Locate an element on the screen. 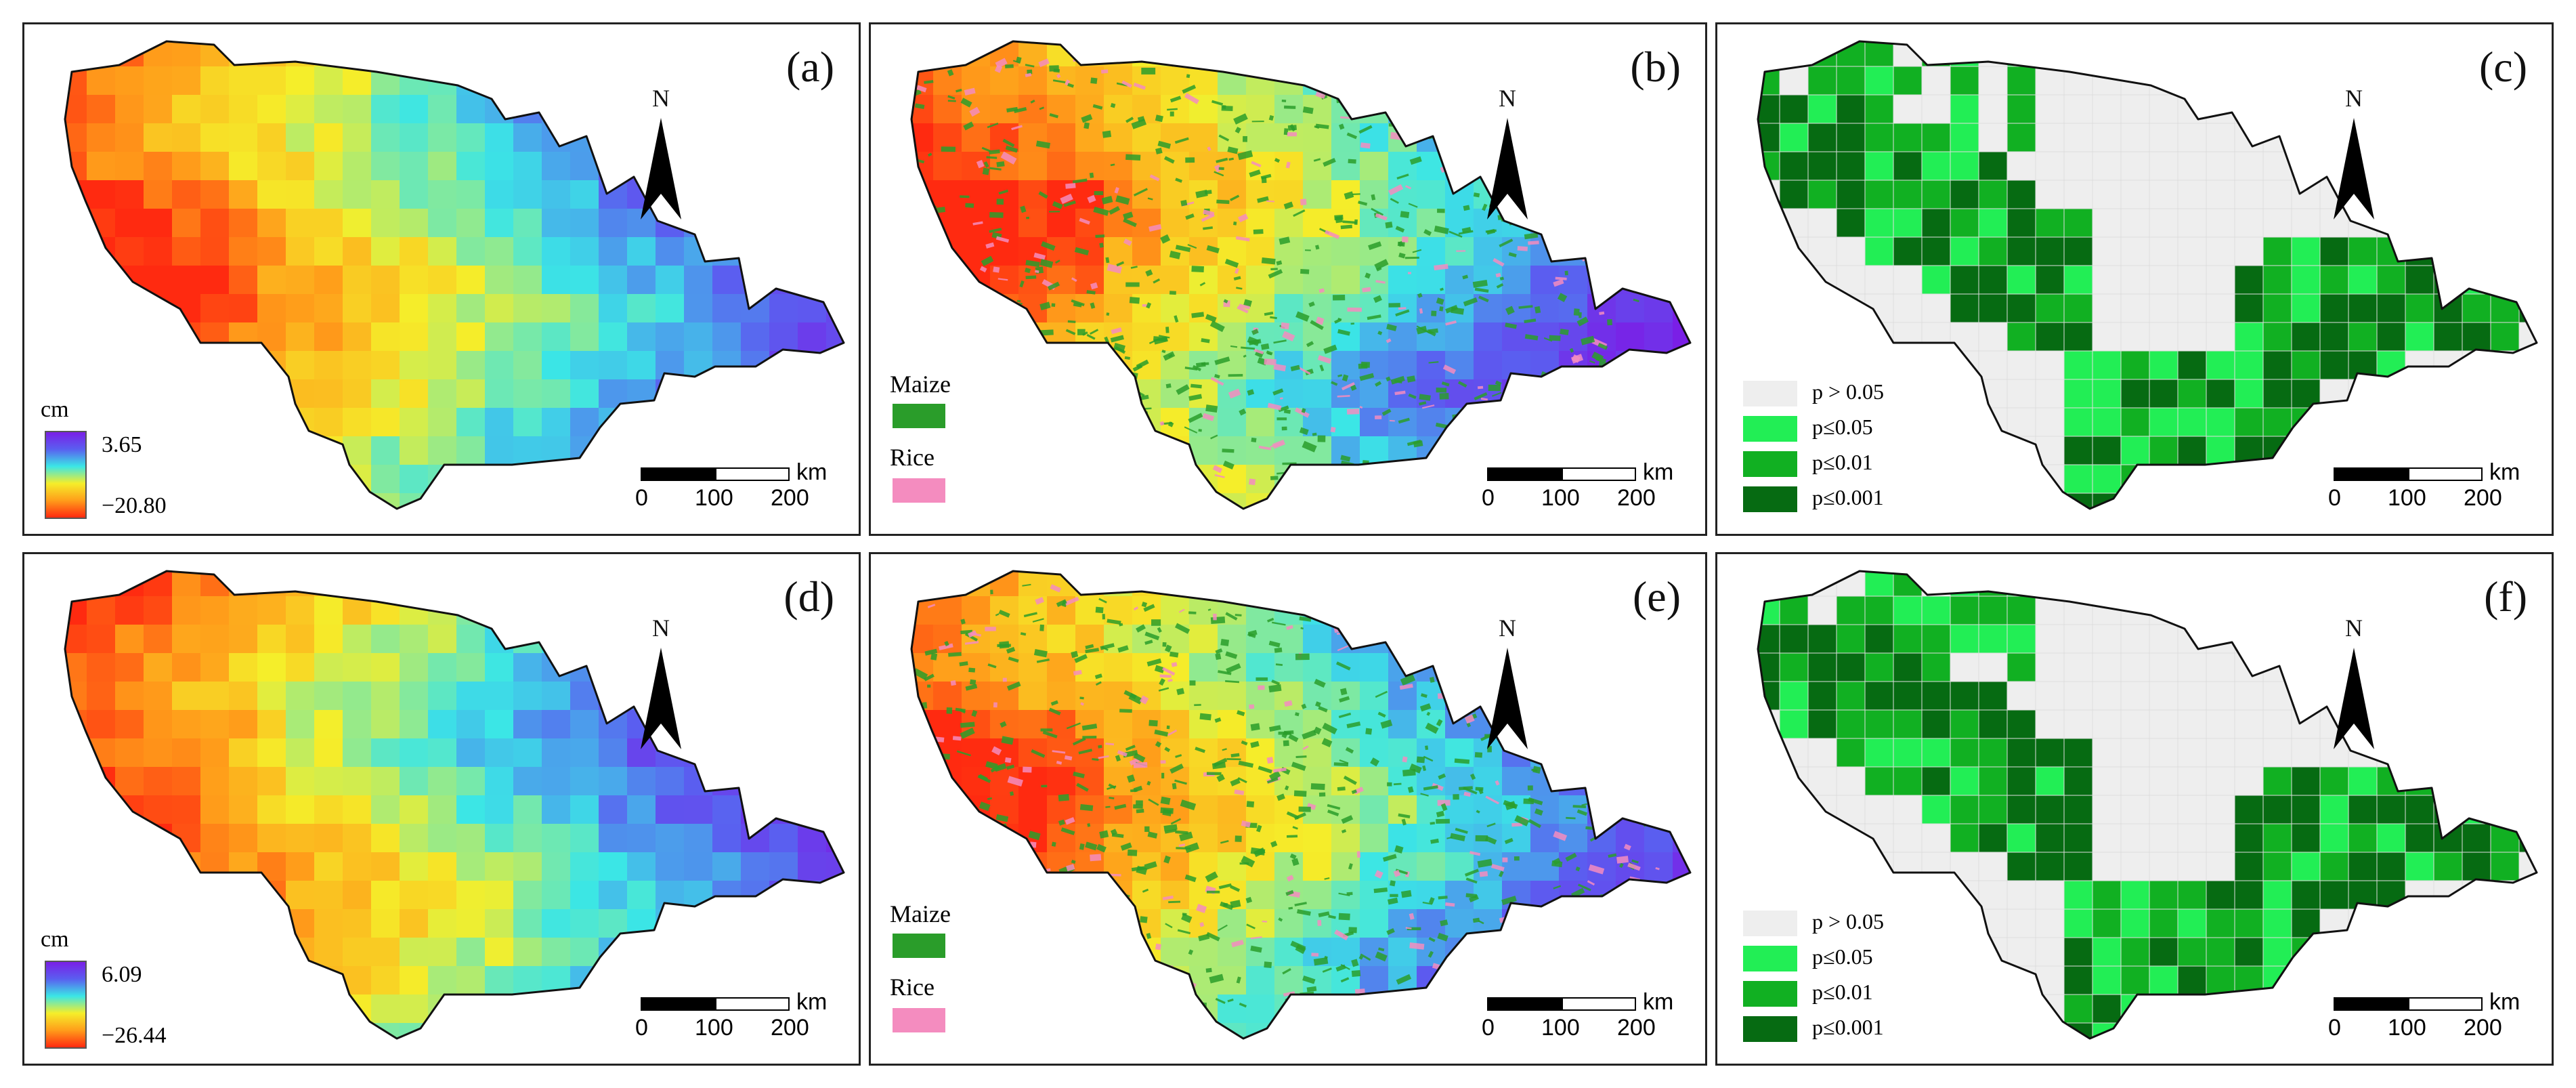  legend-label-maize: Maize is located at coordinates (920, 913).